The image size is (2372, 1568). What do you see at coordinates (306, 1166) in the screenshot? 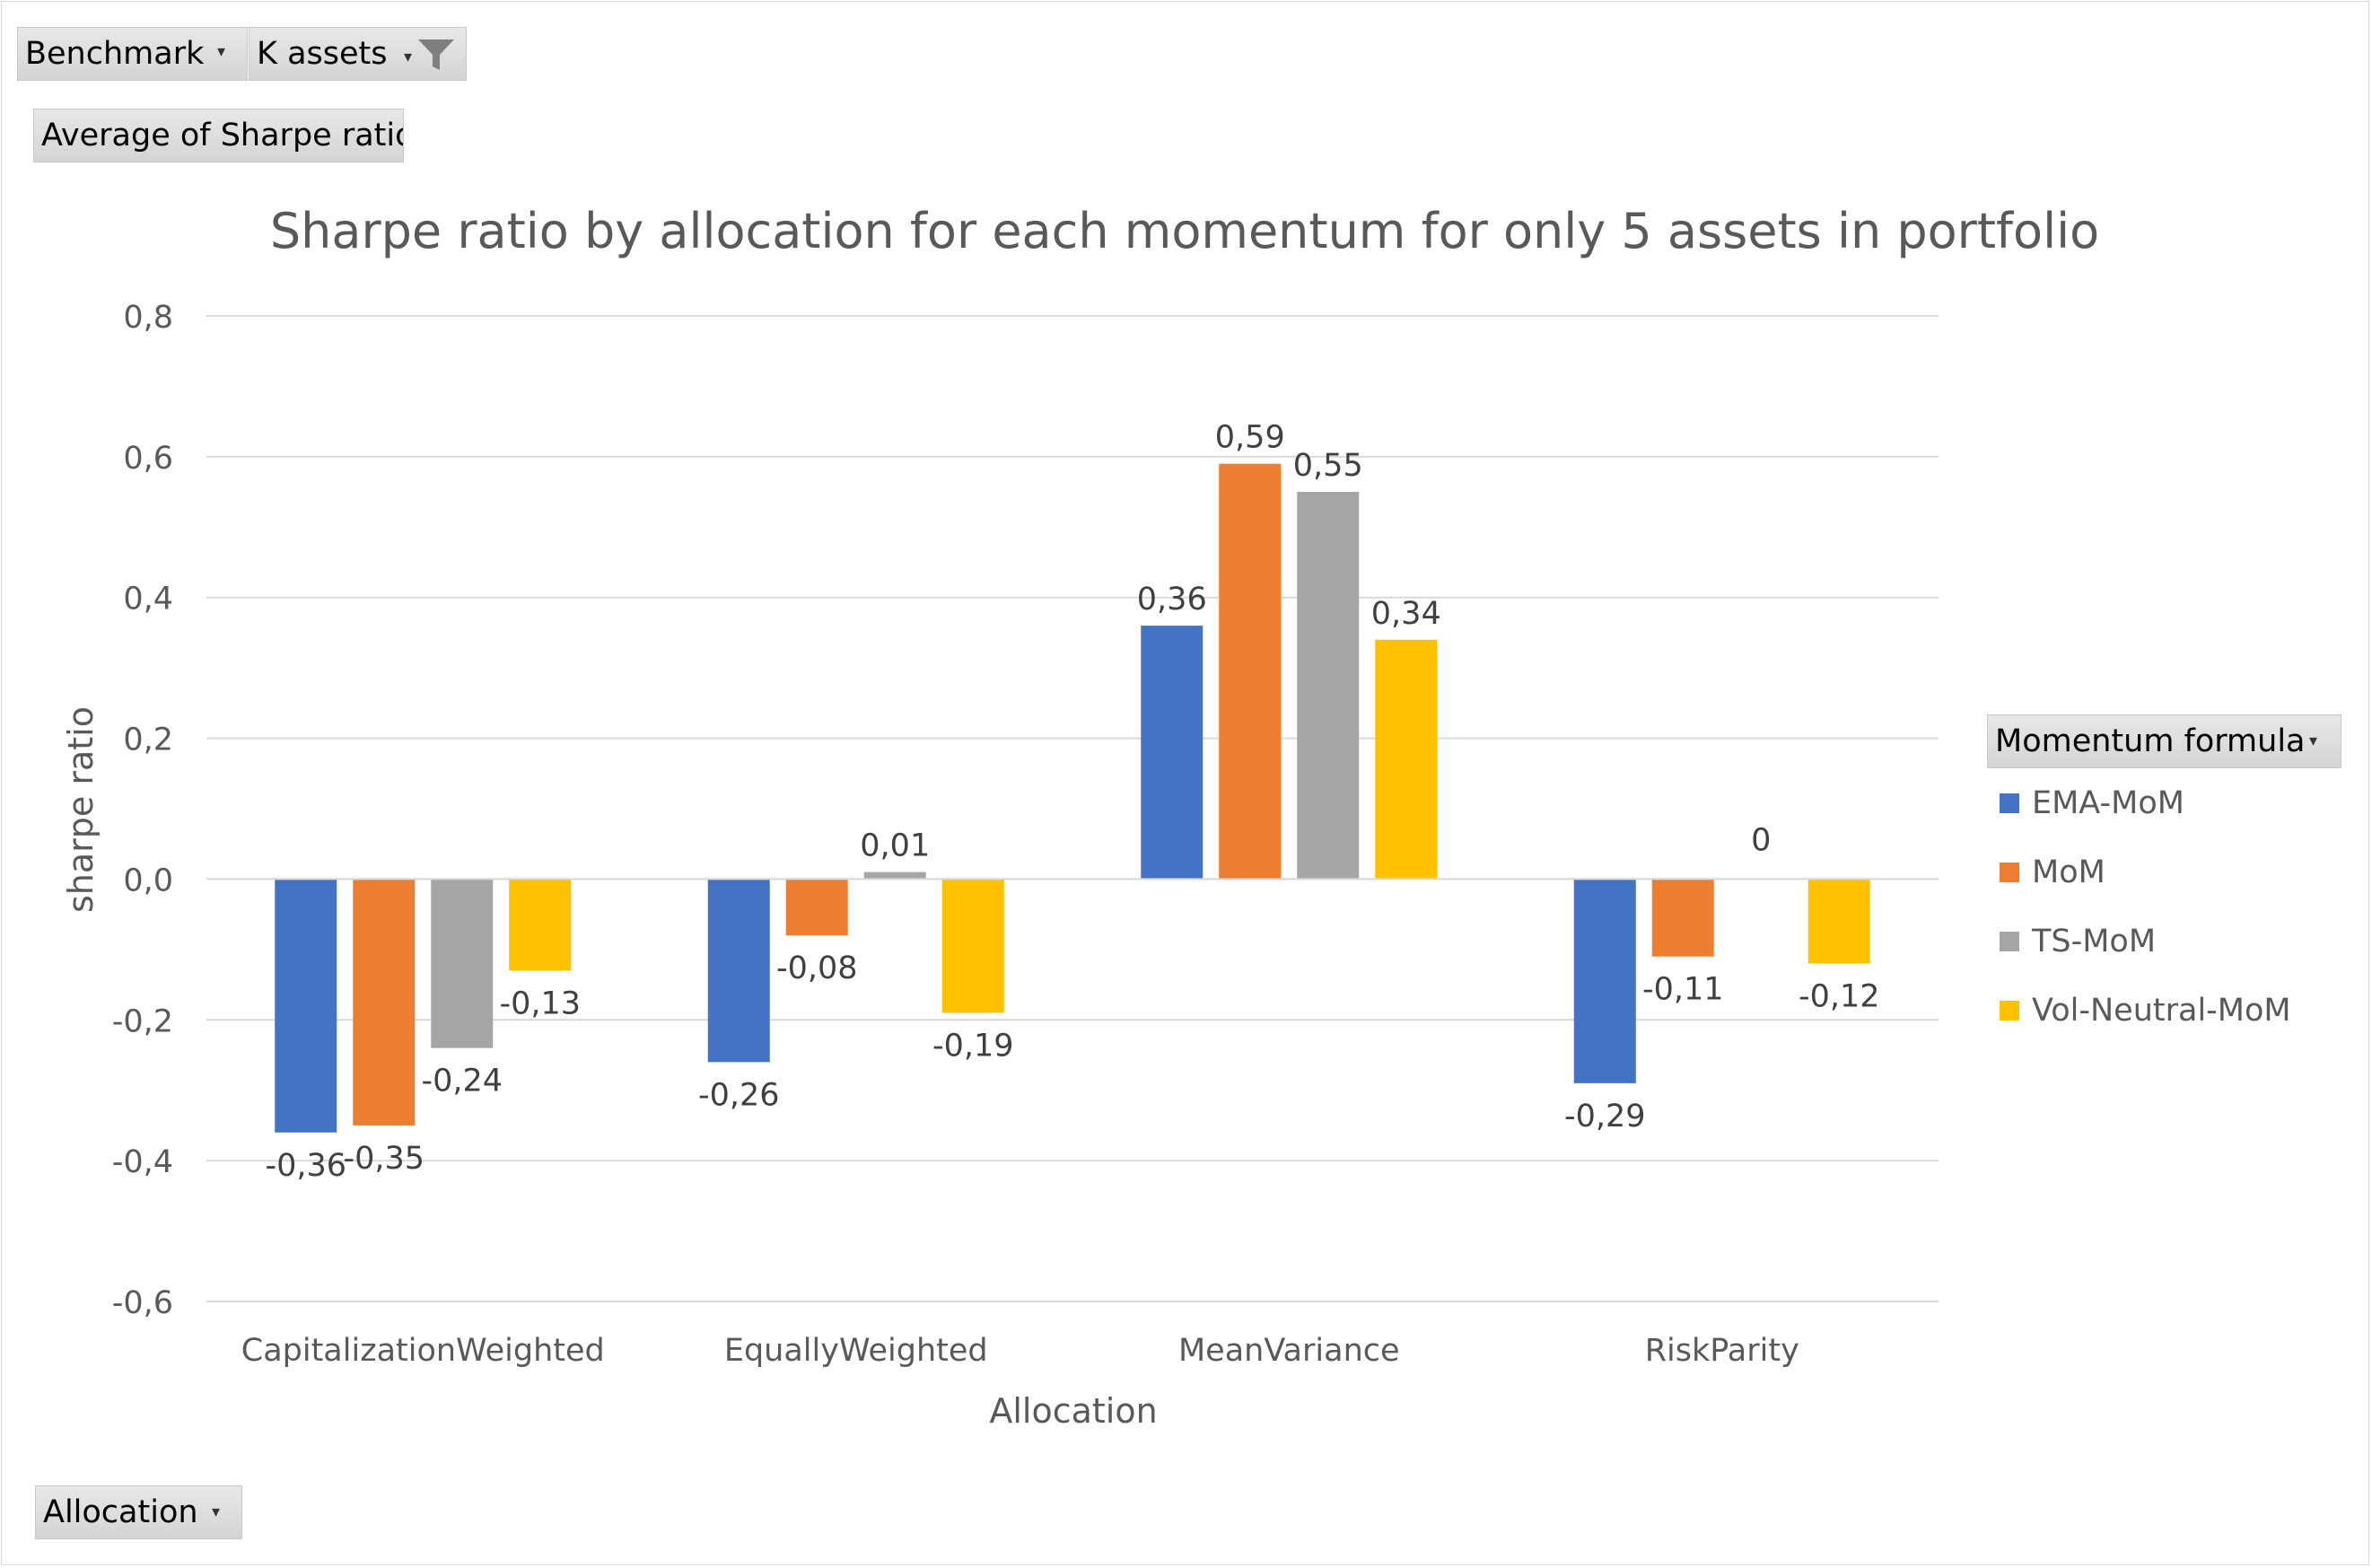
I see `data-label: -0,36` at bounding box center [306, 1166].